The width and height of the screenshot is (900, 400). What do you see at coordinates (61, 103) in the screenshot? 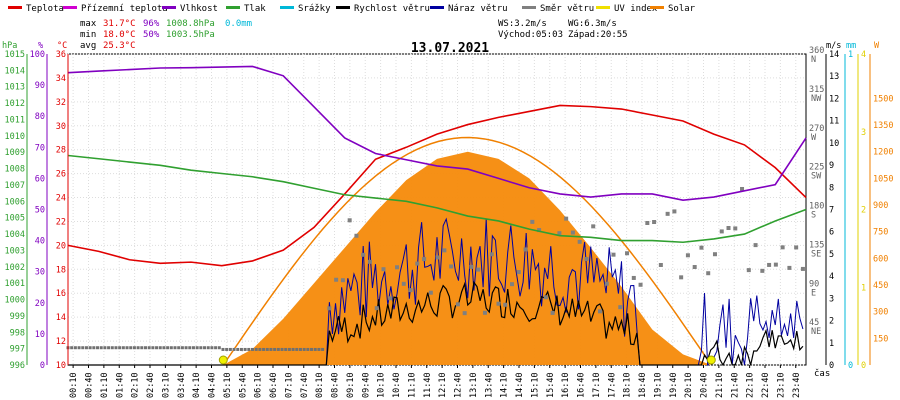
I see `temperature-tick-label: 32` at bounding box center [61, 103].